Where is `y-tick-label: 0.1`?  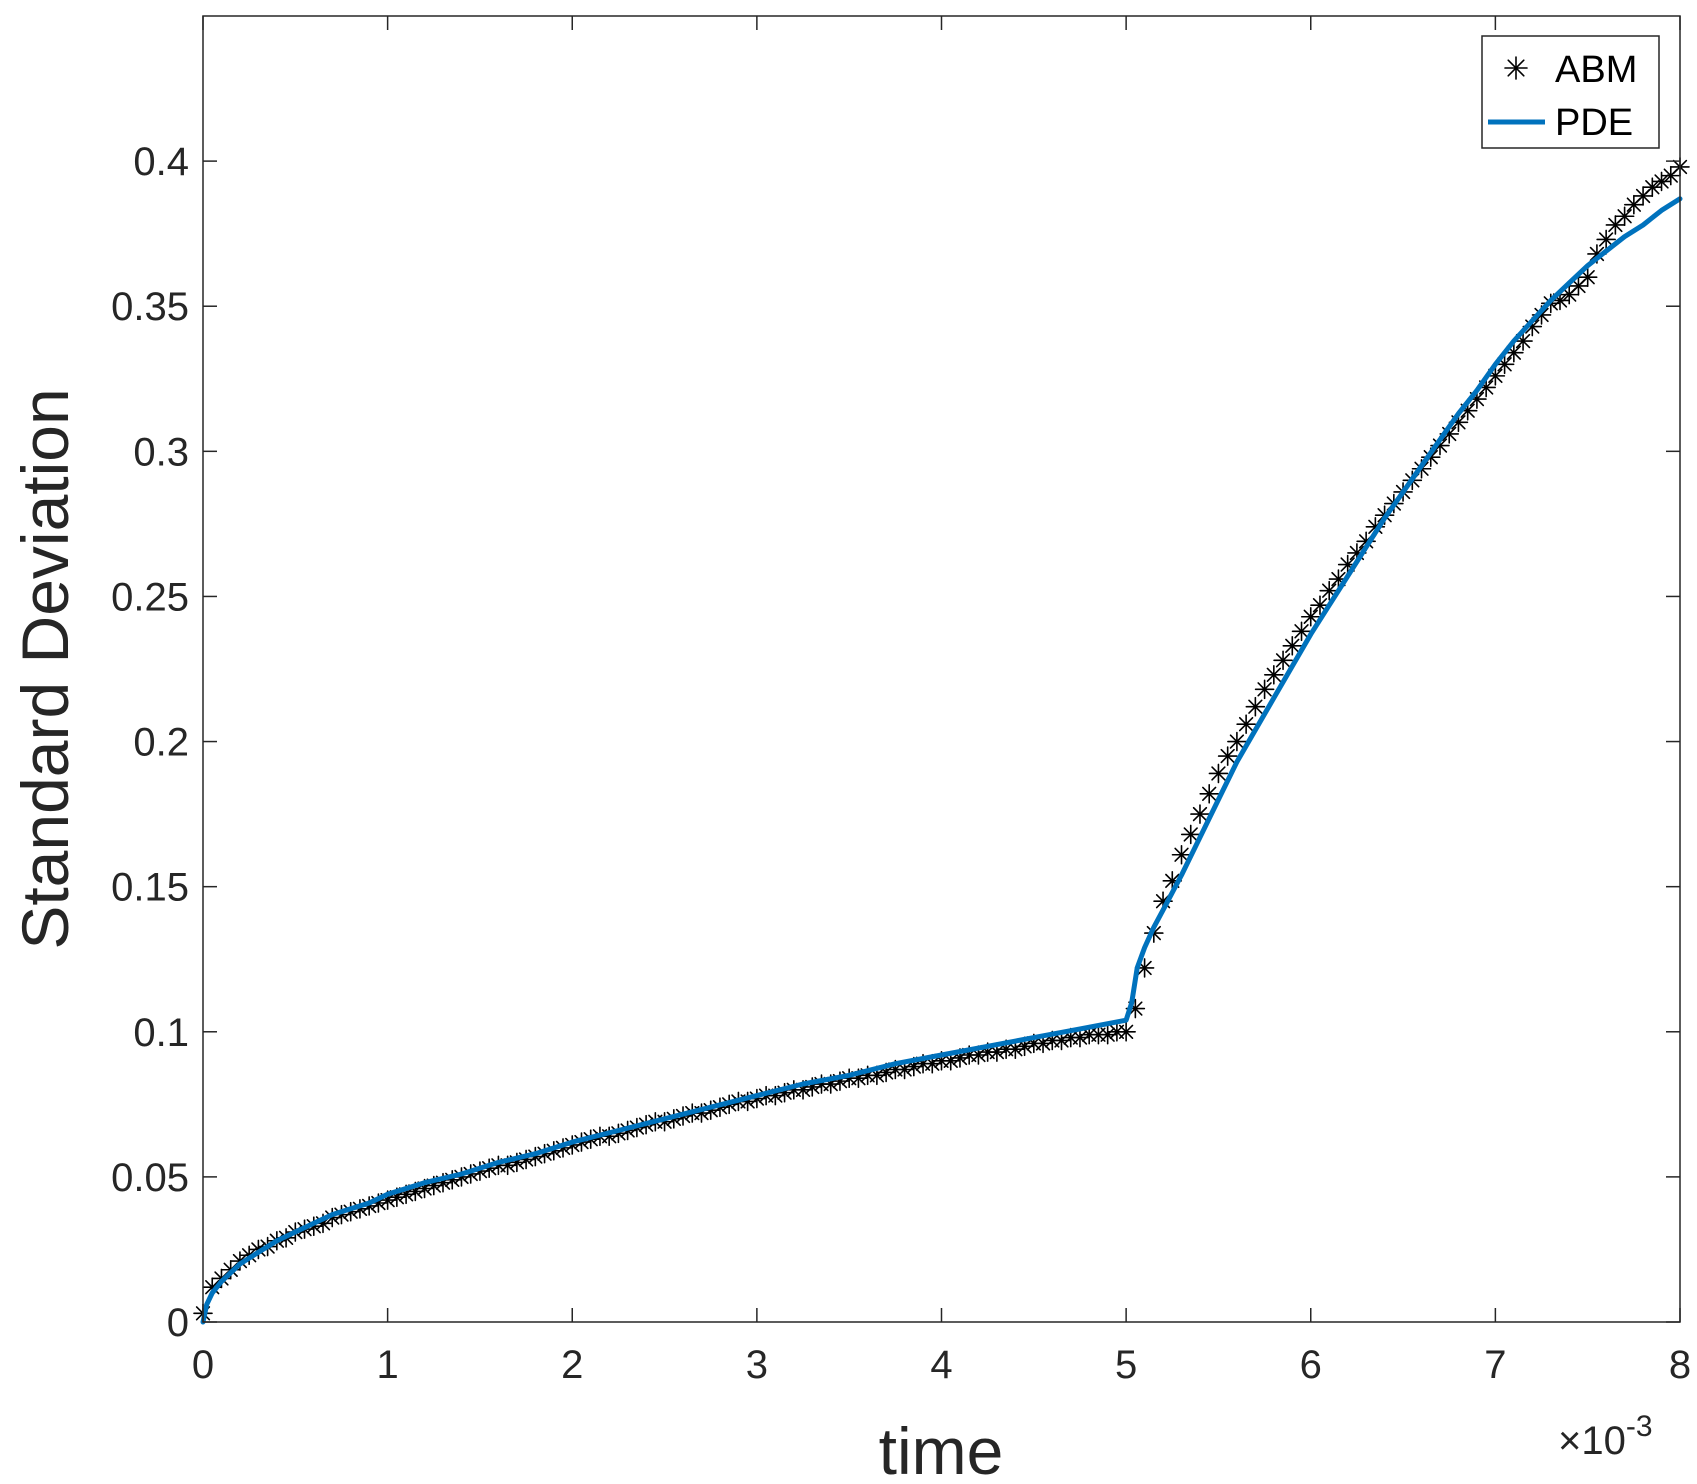 y-tick-label: 0.1 is located at coordinates (161, 1033).